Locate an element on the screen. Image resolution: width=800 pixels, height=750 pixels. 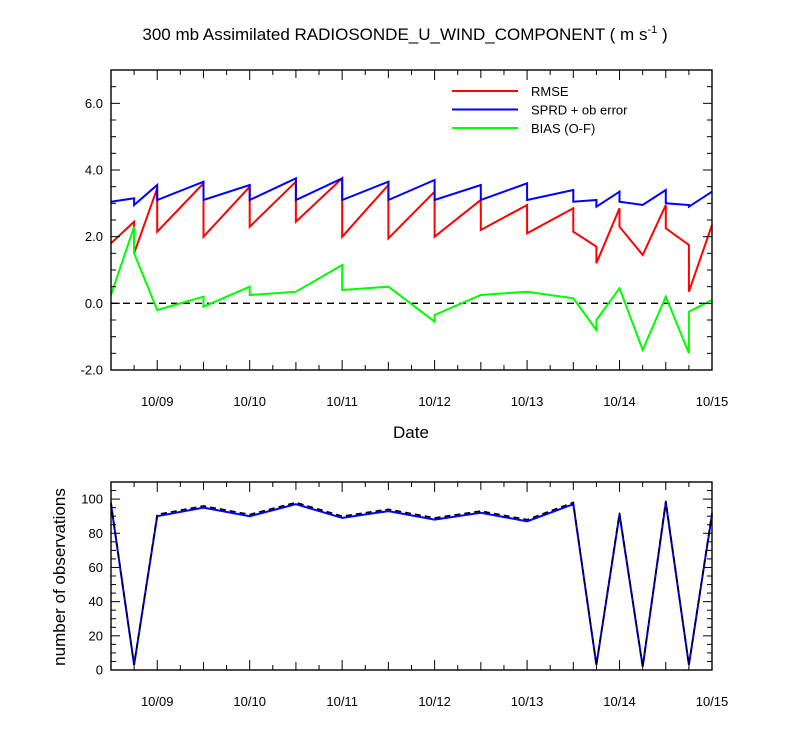
y-tick-label: -2.0 is located at coordinates (92, 370).